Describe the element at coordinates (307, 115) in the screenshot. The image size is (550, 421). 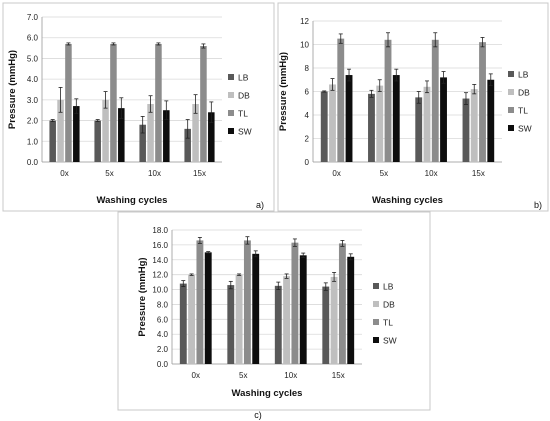
I see `y-tick-label: 4` at that location.